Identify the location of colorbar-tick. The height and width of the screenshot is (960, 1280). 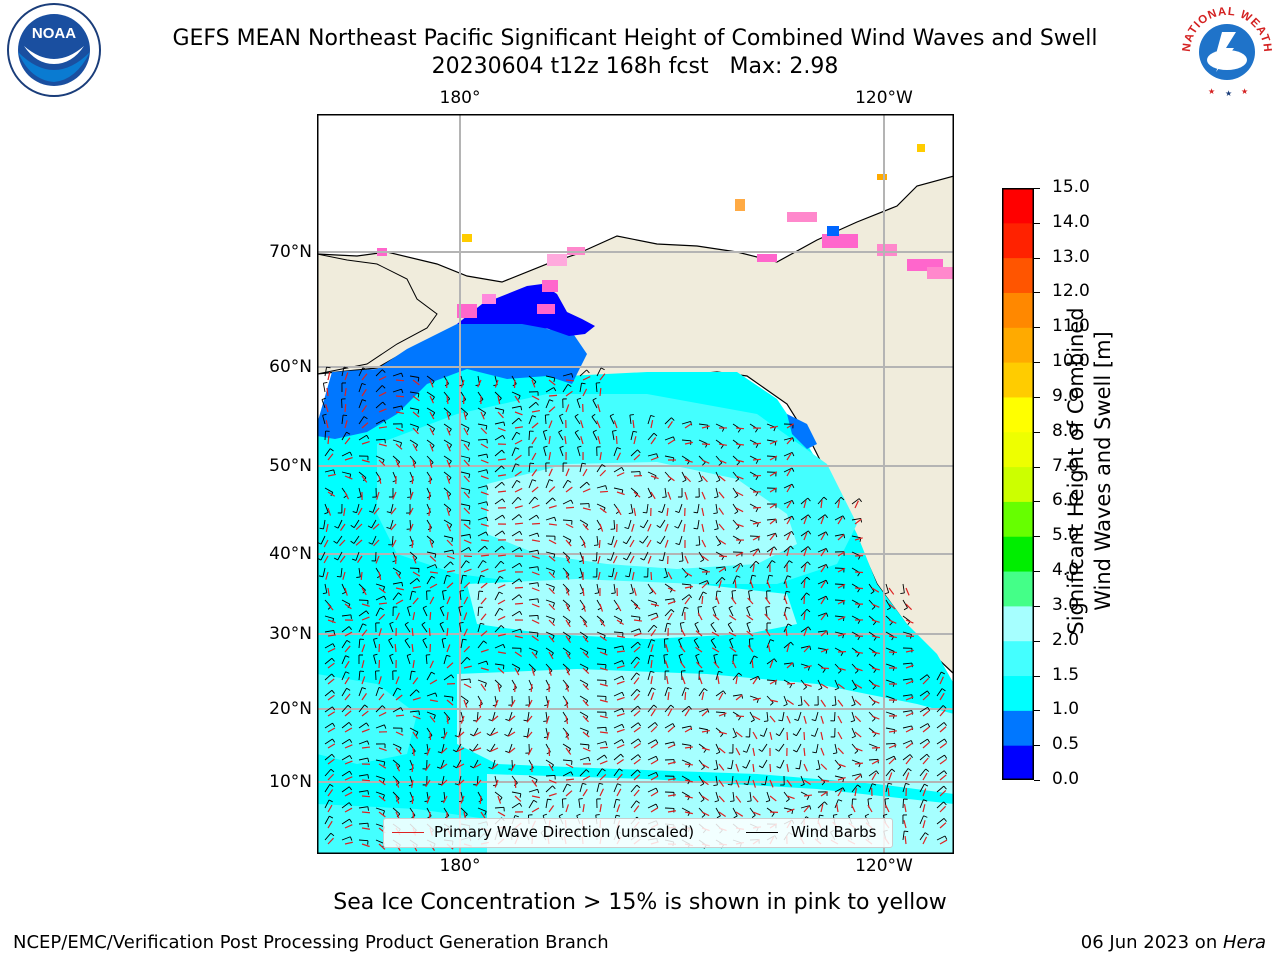
(1037, 432).